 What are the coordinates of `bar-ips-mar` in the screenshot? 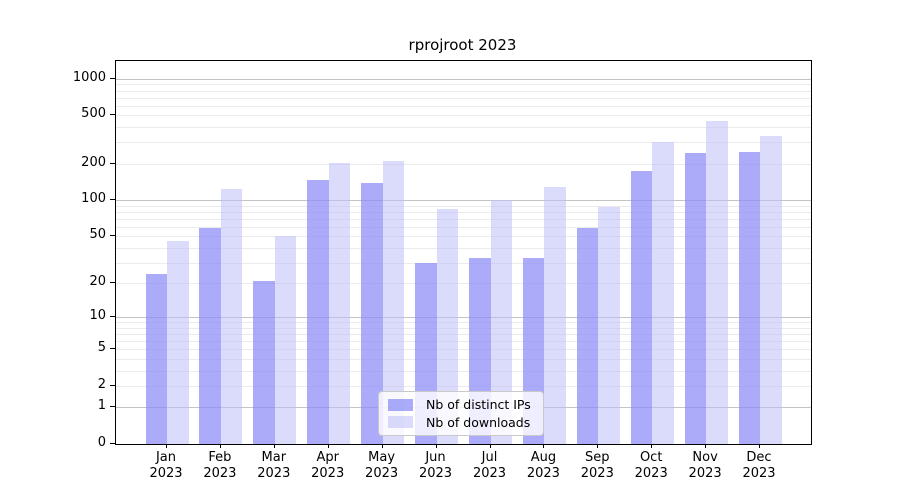 It's located at (264, 362).